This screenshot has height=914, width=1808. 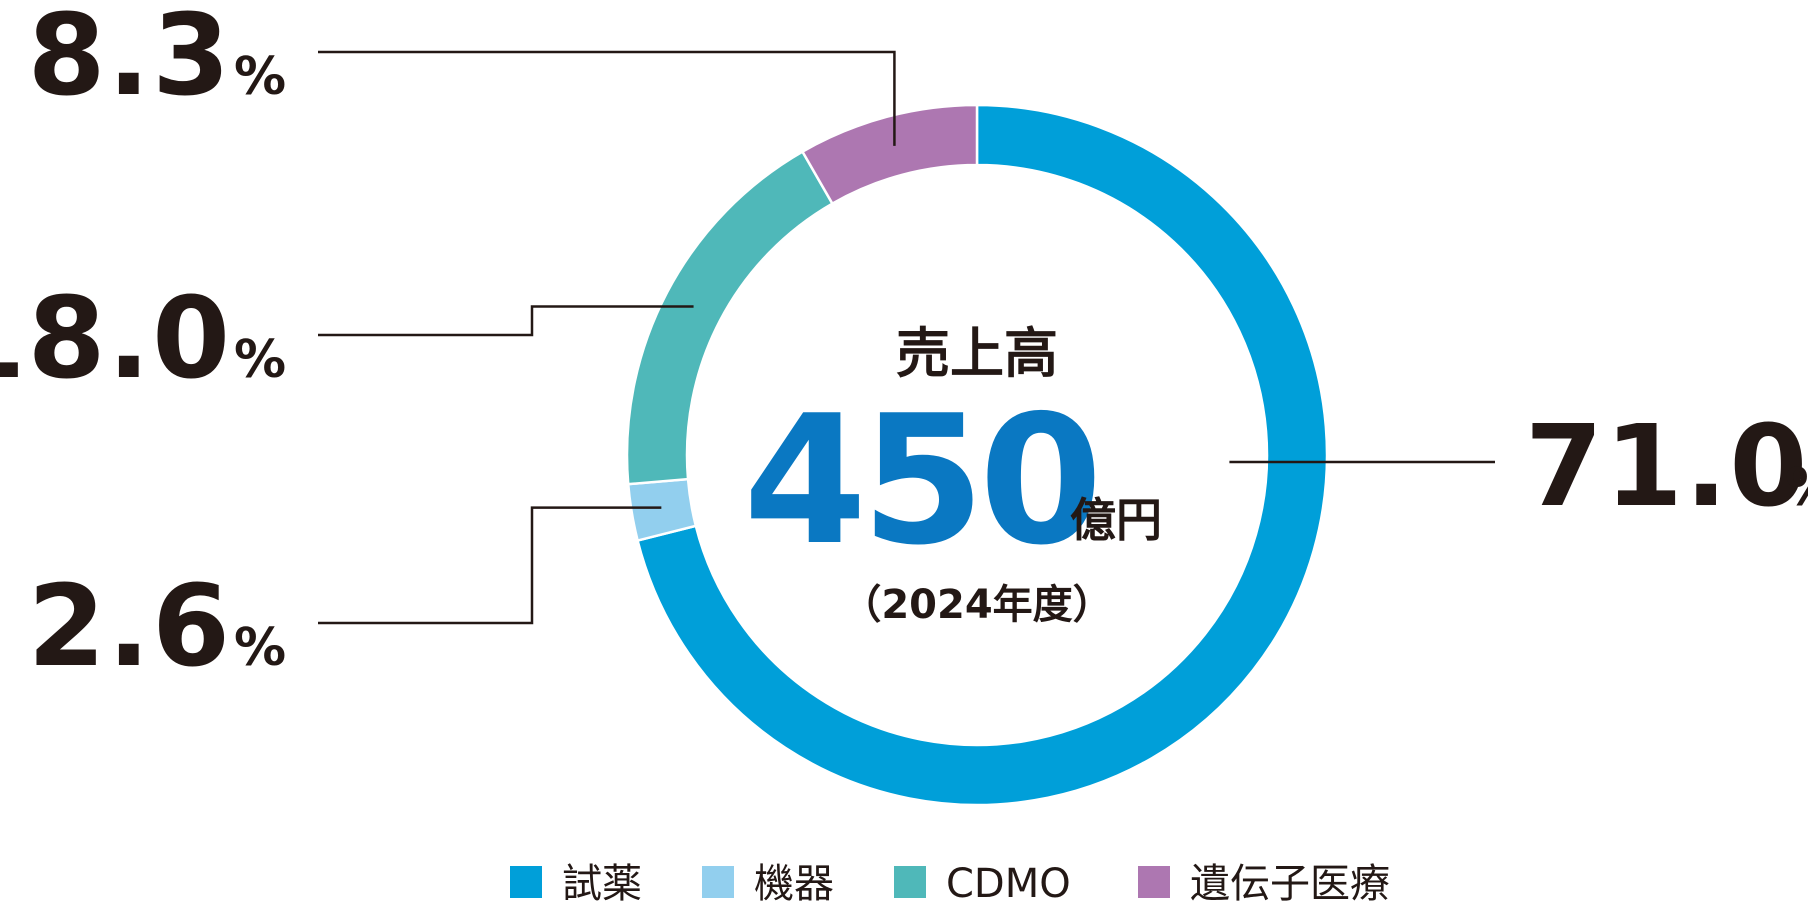 I want to click on legend: 試薬 機器 CDMO 遺伝子医療, so click(x=950, y=884).